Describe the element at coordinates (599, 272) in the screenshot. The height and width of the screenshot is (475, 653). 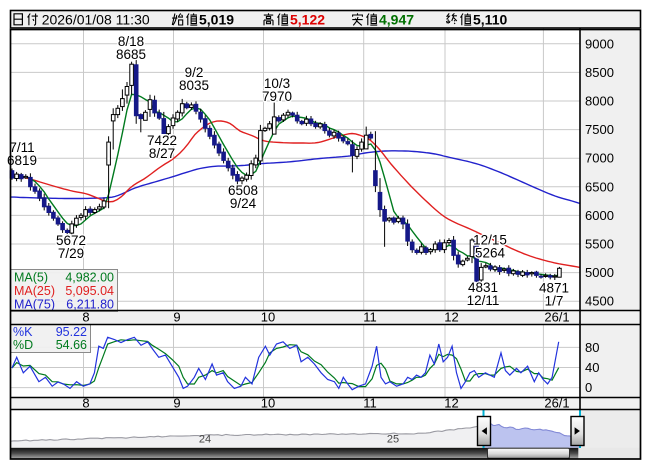
I see `svg-text: 5000` at that location.